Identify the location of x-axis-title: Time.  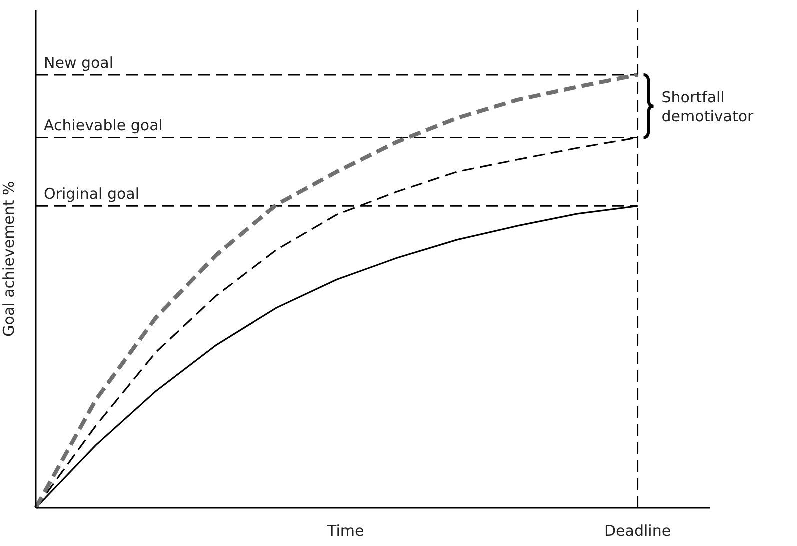
(345, 531).